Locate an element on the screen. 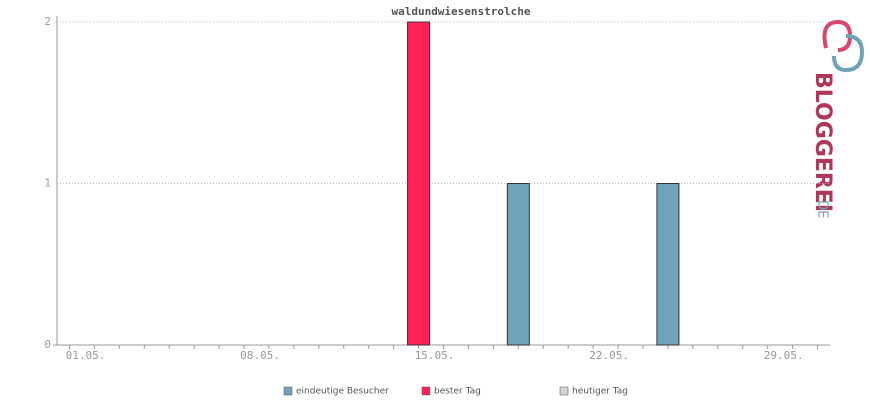  logo-suffix: .DE is located at coordinates (822, 207).